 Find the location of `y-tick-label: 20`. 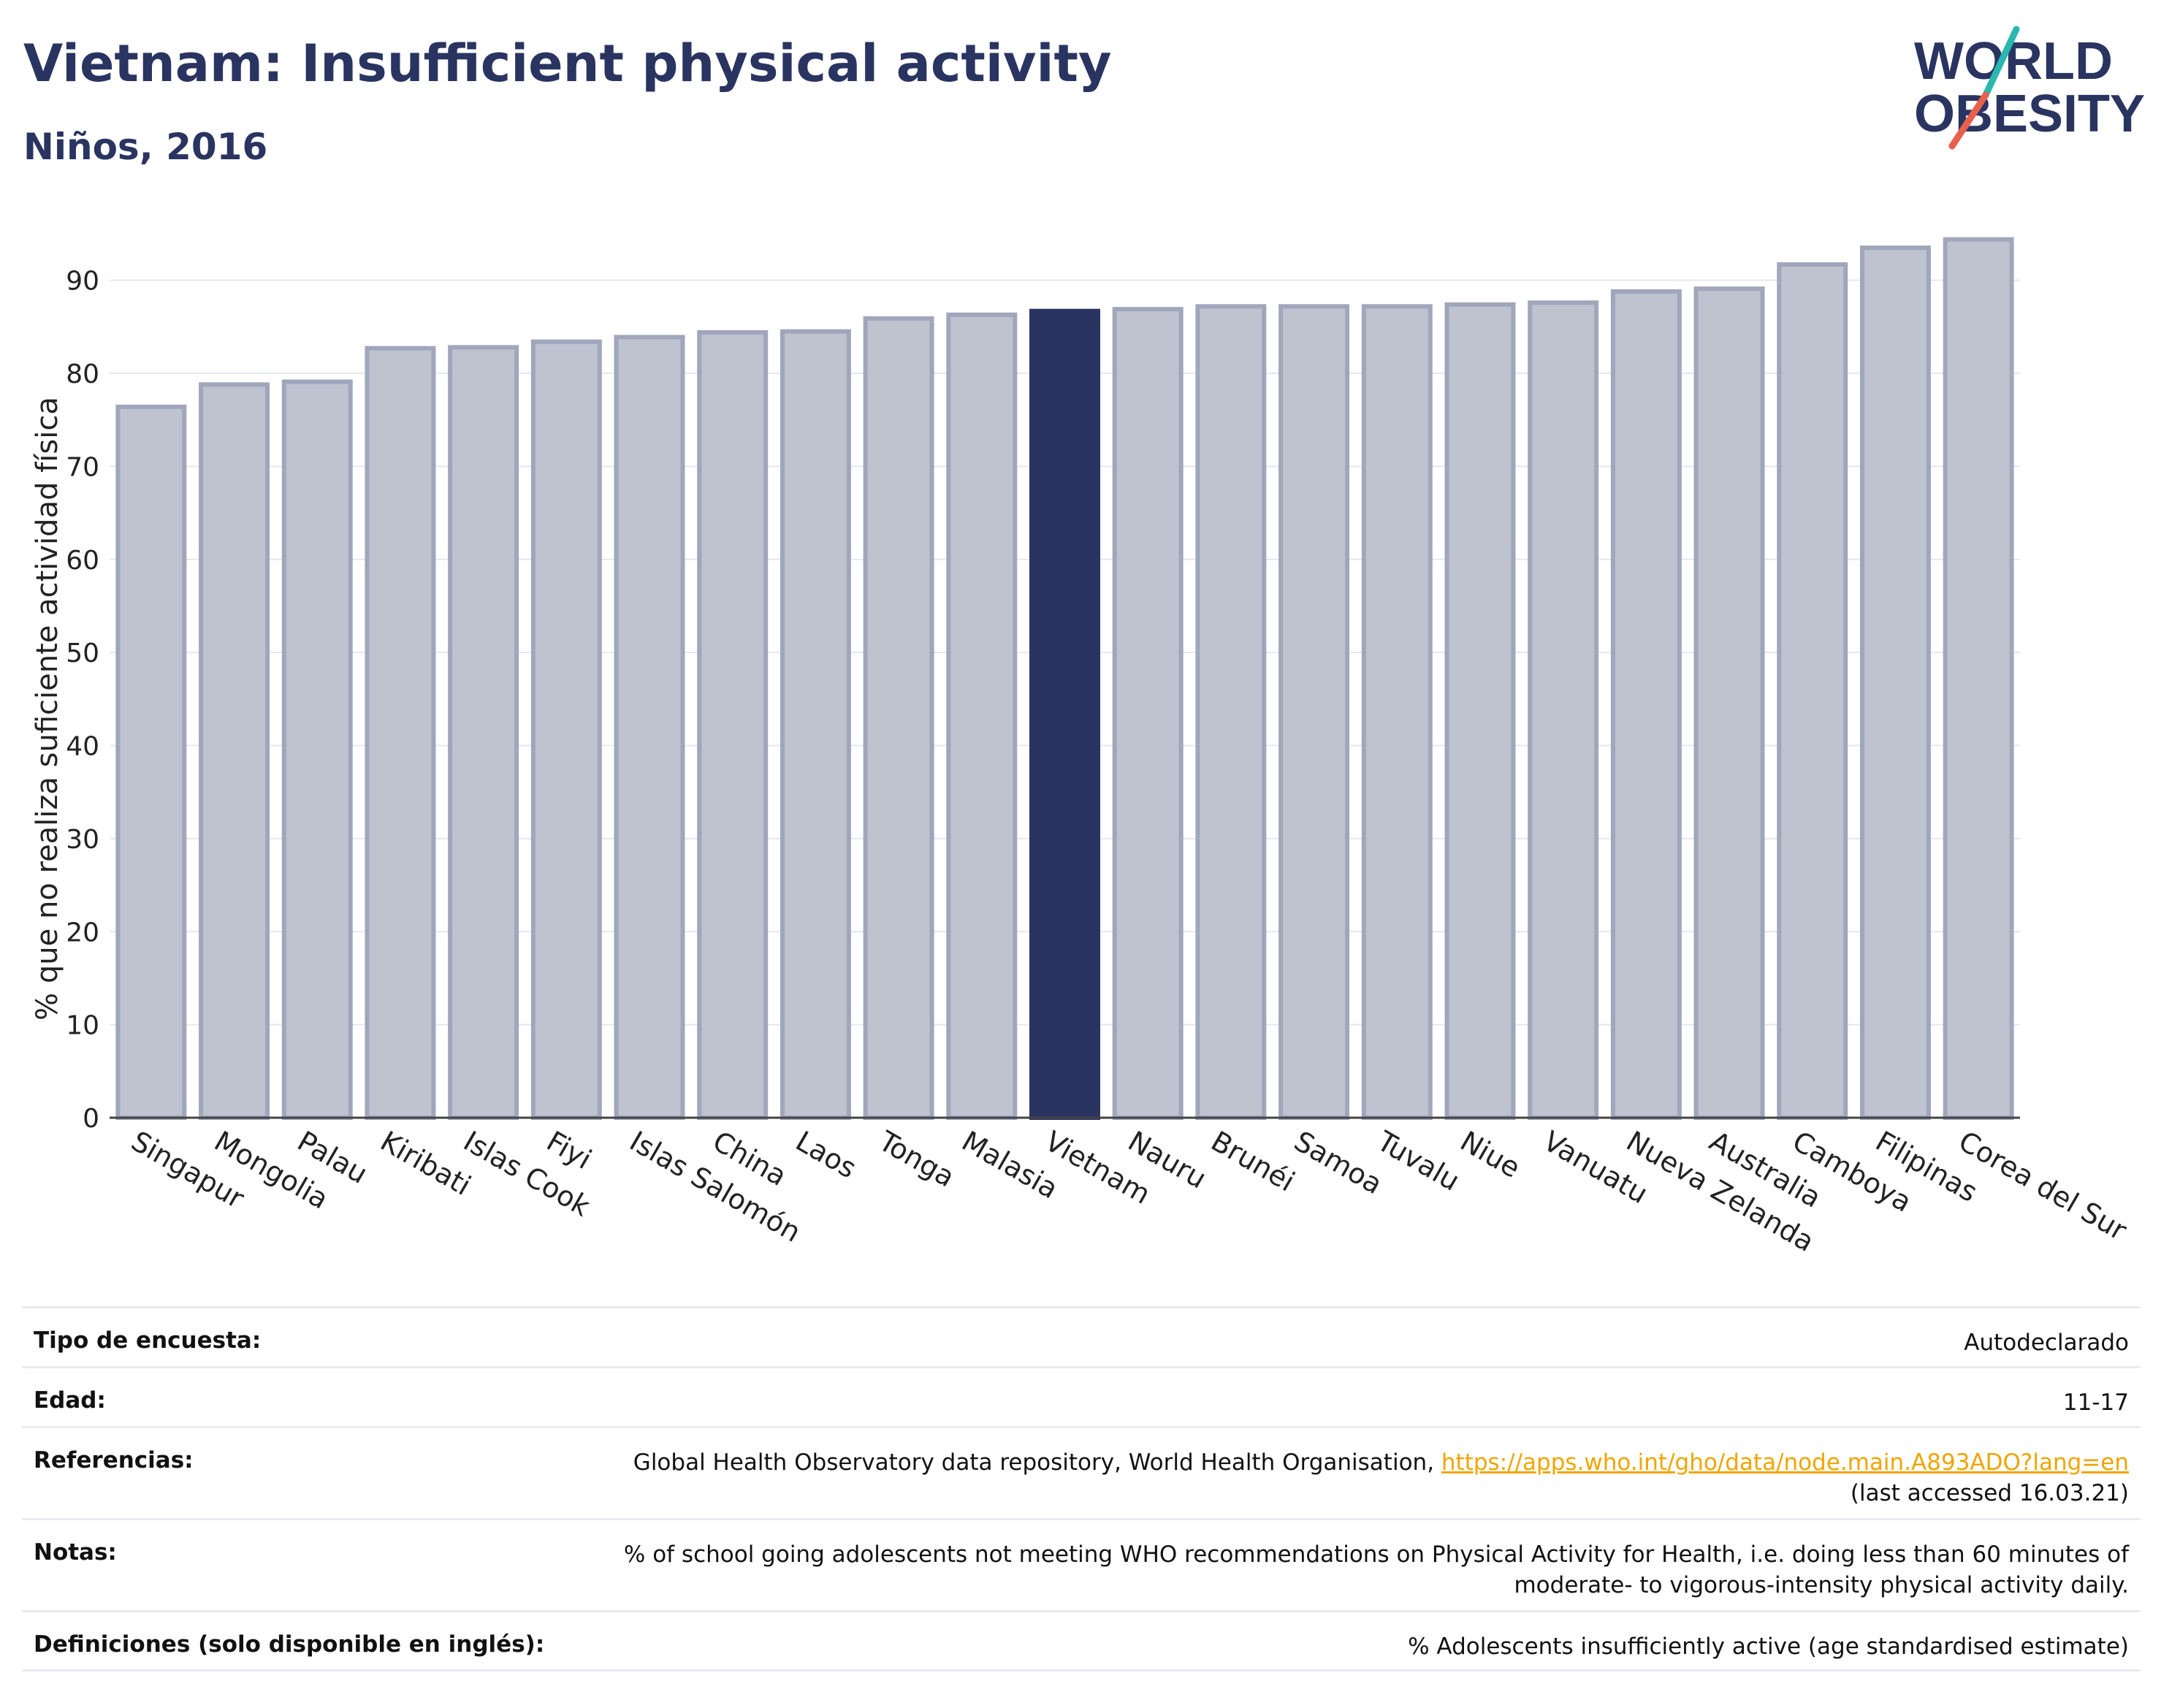

y-tick-label: 20 is located at coordinates (82, 933).